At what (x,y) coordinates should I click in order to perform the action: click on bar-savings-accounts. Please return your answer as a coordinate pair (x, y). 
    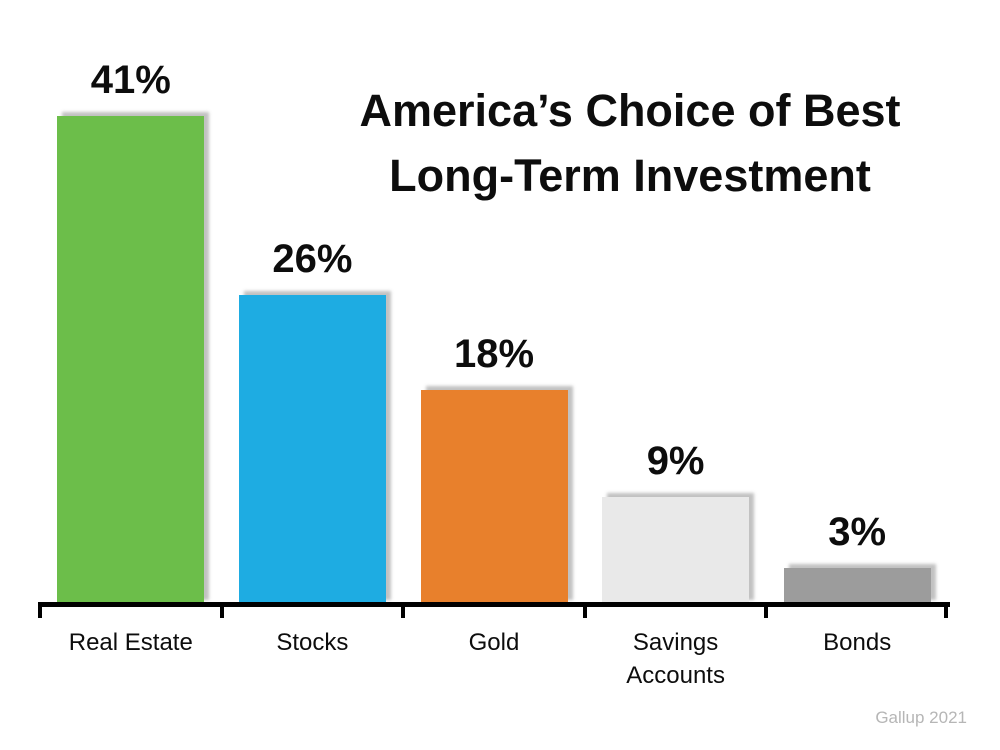
    Looking at the image, I should click on (676, 550).